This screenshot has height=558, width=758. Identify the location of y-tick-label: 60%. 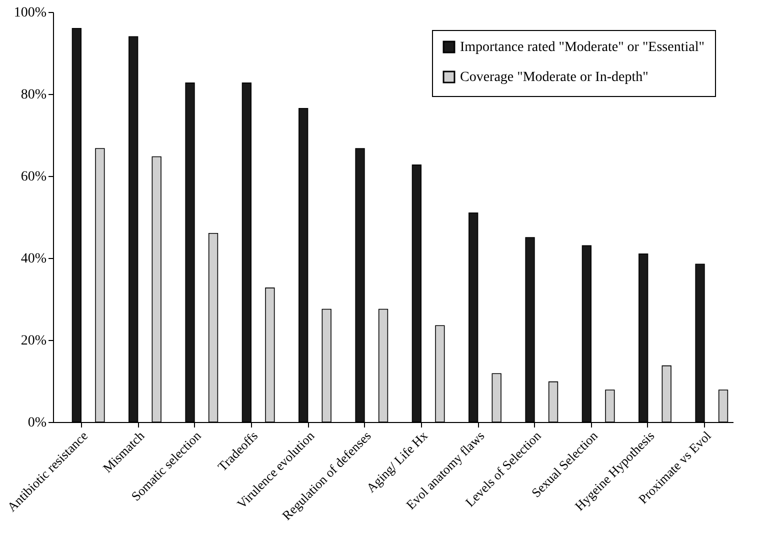
(33, 177).